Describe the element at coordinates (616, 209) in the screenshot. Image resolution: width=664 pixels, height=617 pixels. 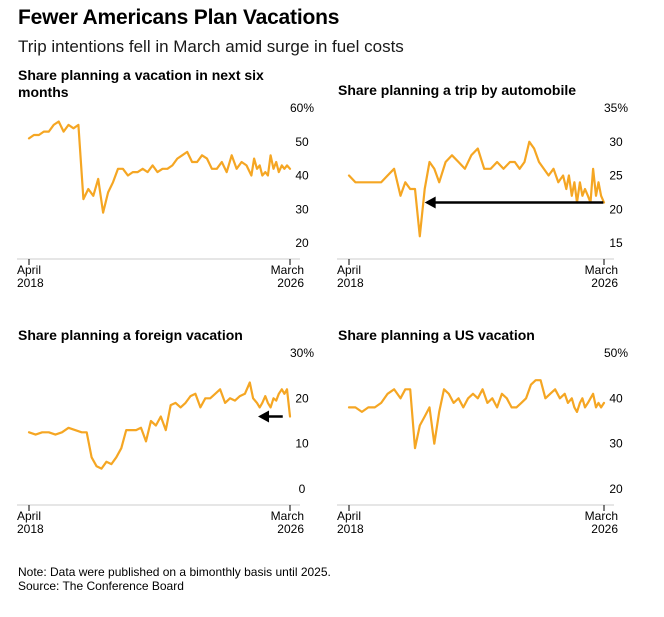
I see `chart-2-ytick-label: 20` at that location.